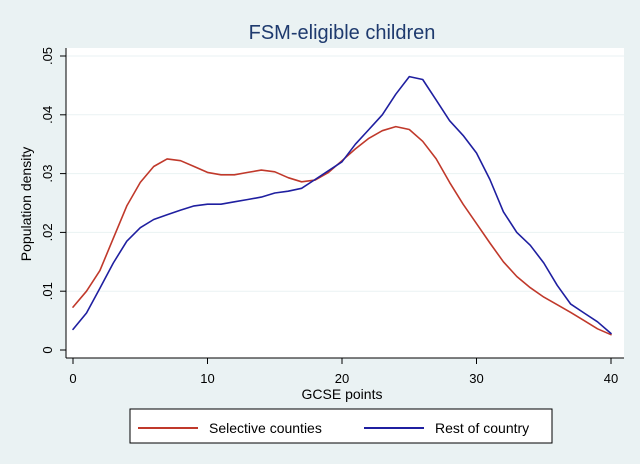 This screenshot has height=464, width=640. I want to click on x-tick-label: 10, so click(207, 378).